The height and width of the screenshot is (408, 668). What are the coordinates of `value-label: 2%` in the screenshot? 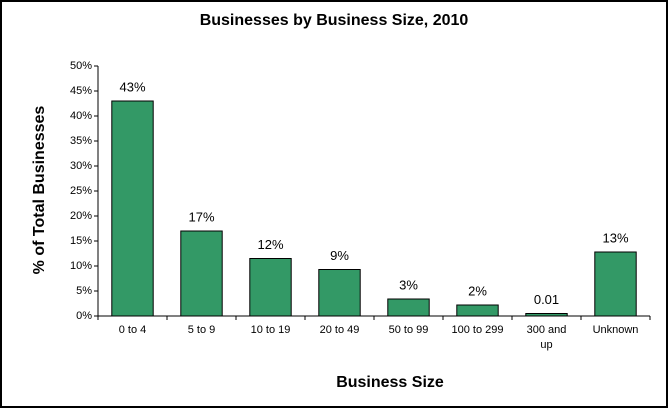 It's located at (477, 290).